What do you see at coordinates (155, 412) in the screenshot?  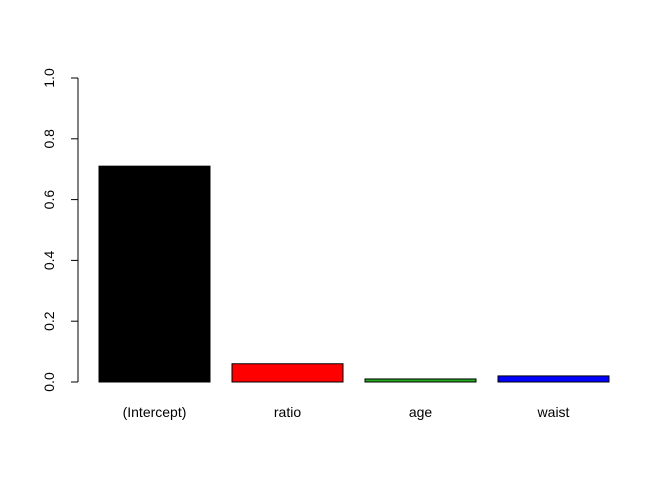 I see `x-category-label: (Intercept)` at bounding box center [155, 412].